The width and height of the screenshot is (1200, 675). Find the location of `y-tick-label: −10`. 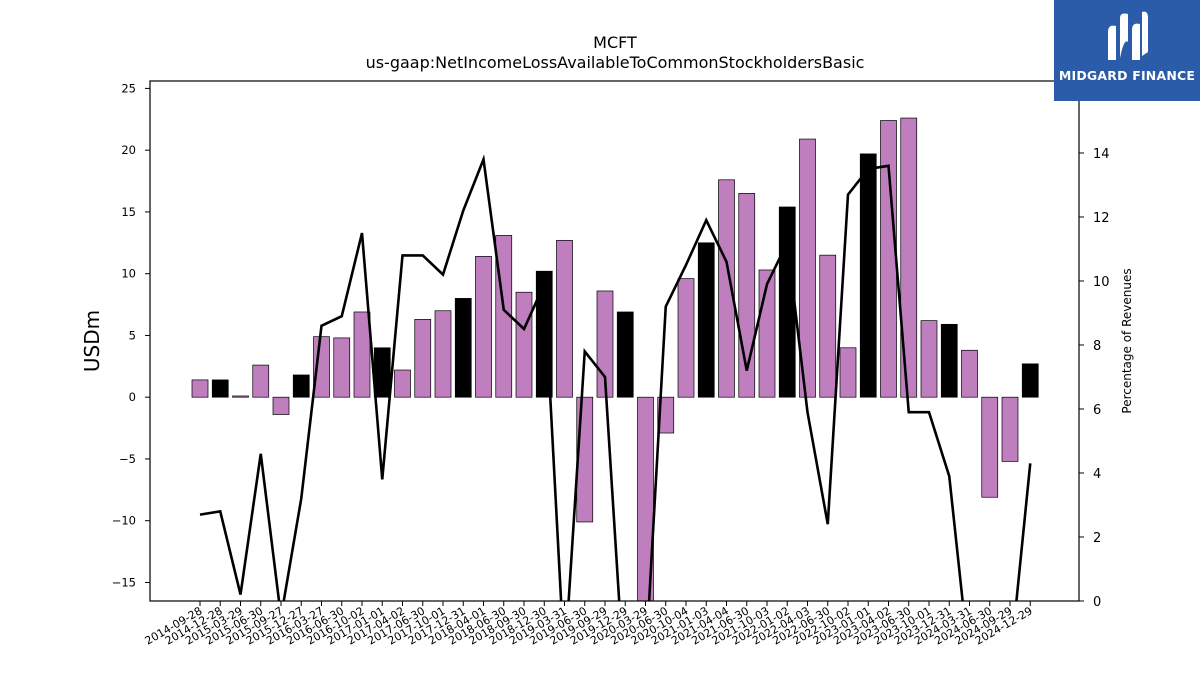

y-tick-label: −10 is located at coordinates (124, 521).